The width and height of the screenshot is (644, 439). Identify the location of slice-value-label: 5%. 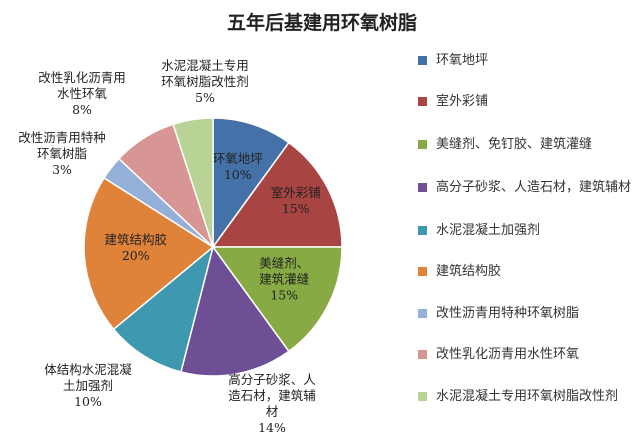
(205, 97).